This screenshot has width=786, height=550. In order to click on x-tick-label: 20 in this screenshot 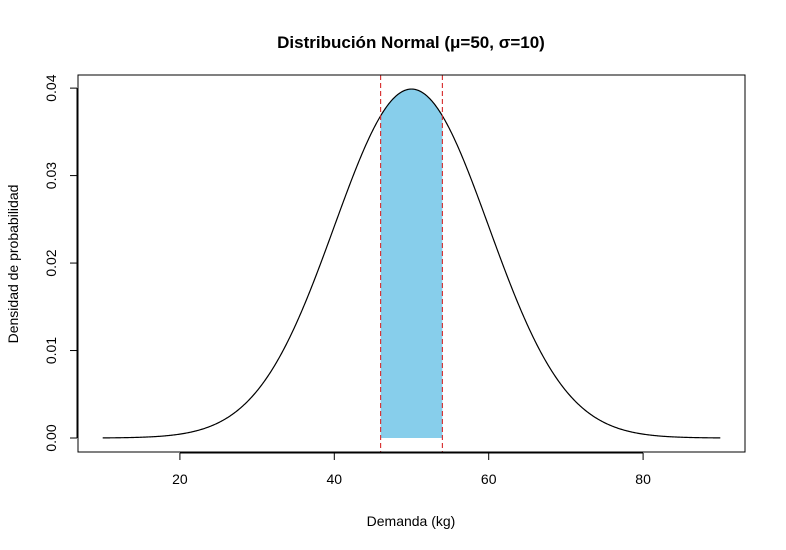, I will do `click(180, 479)`.